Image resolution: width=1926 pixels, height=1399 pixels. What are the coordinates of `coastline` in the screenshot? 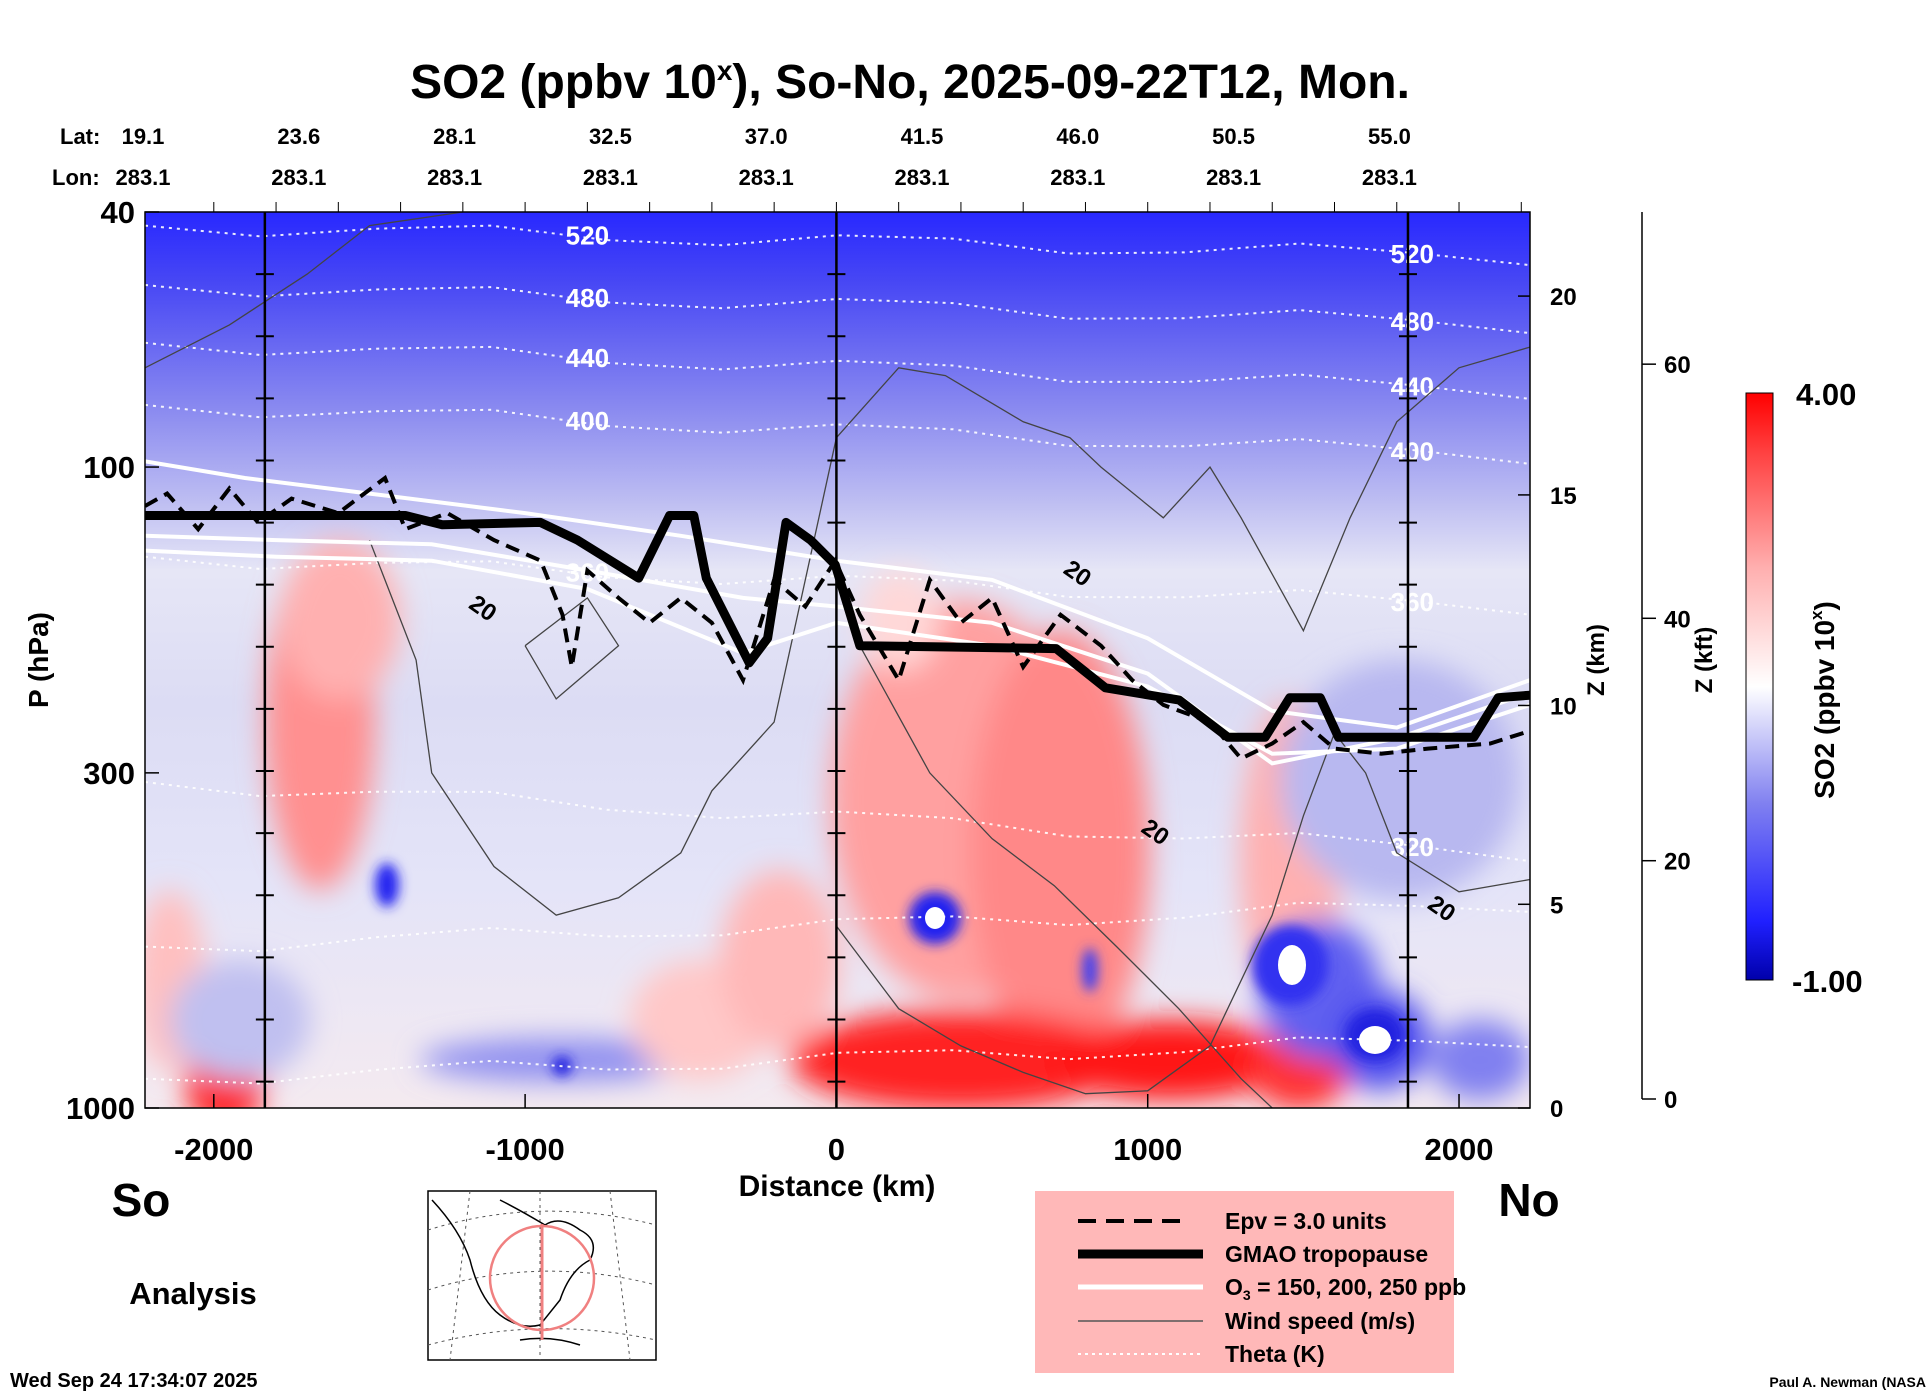 It's located at (513, 1272).